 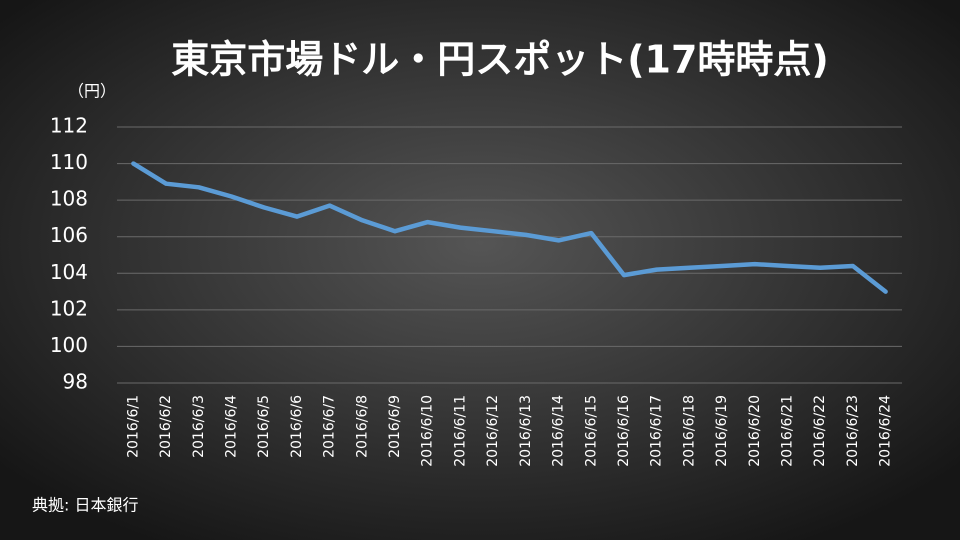 I want to click on y-tick-label: 106, so click(x=69, y=235).